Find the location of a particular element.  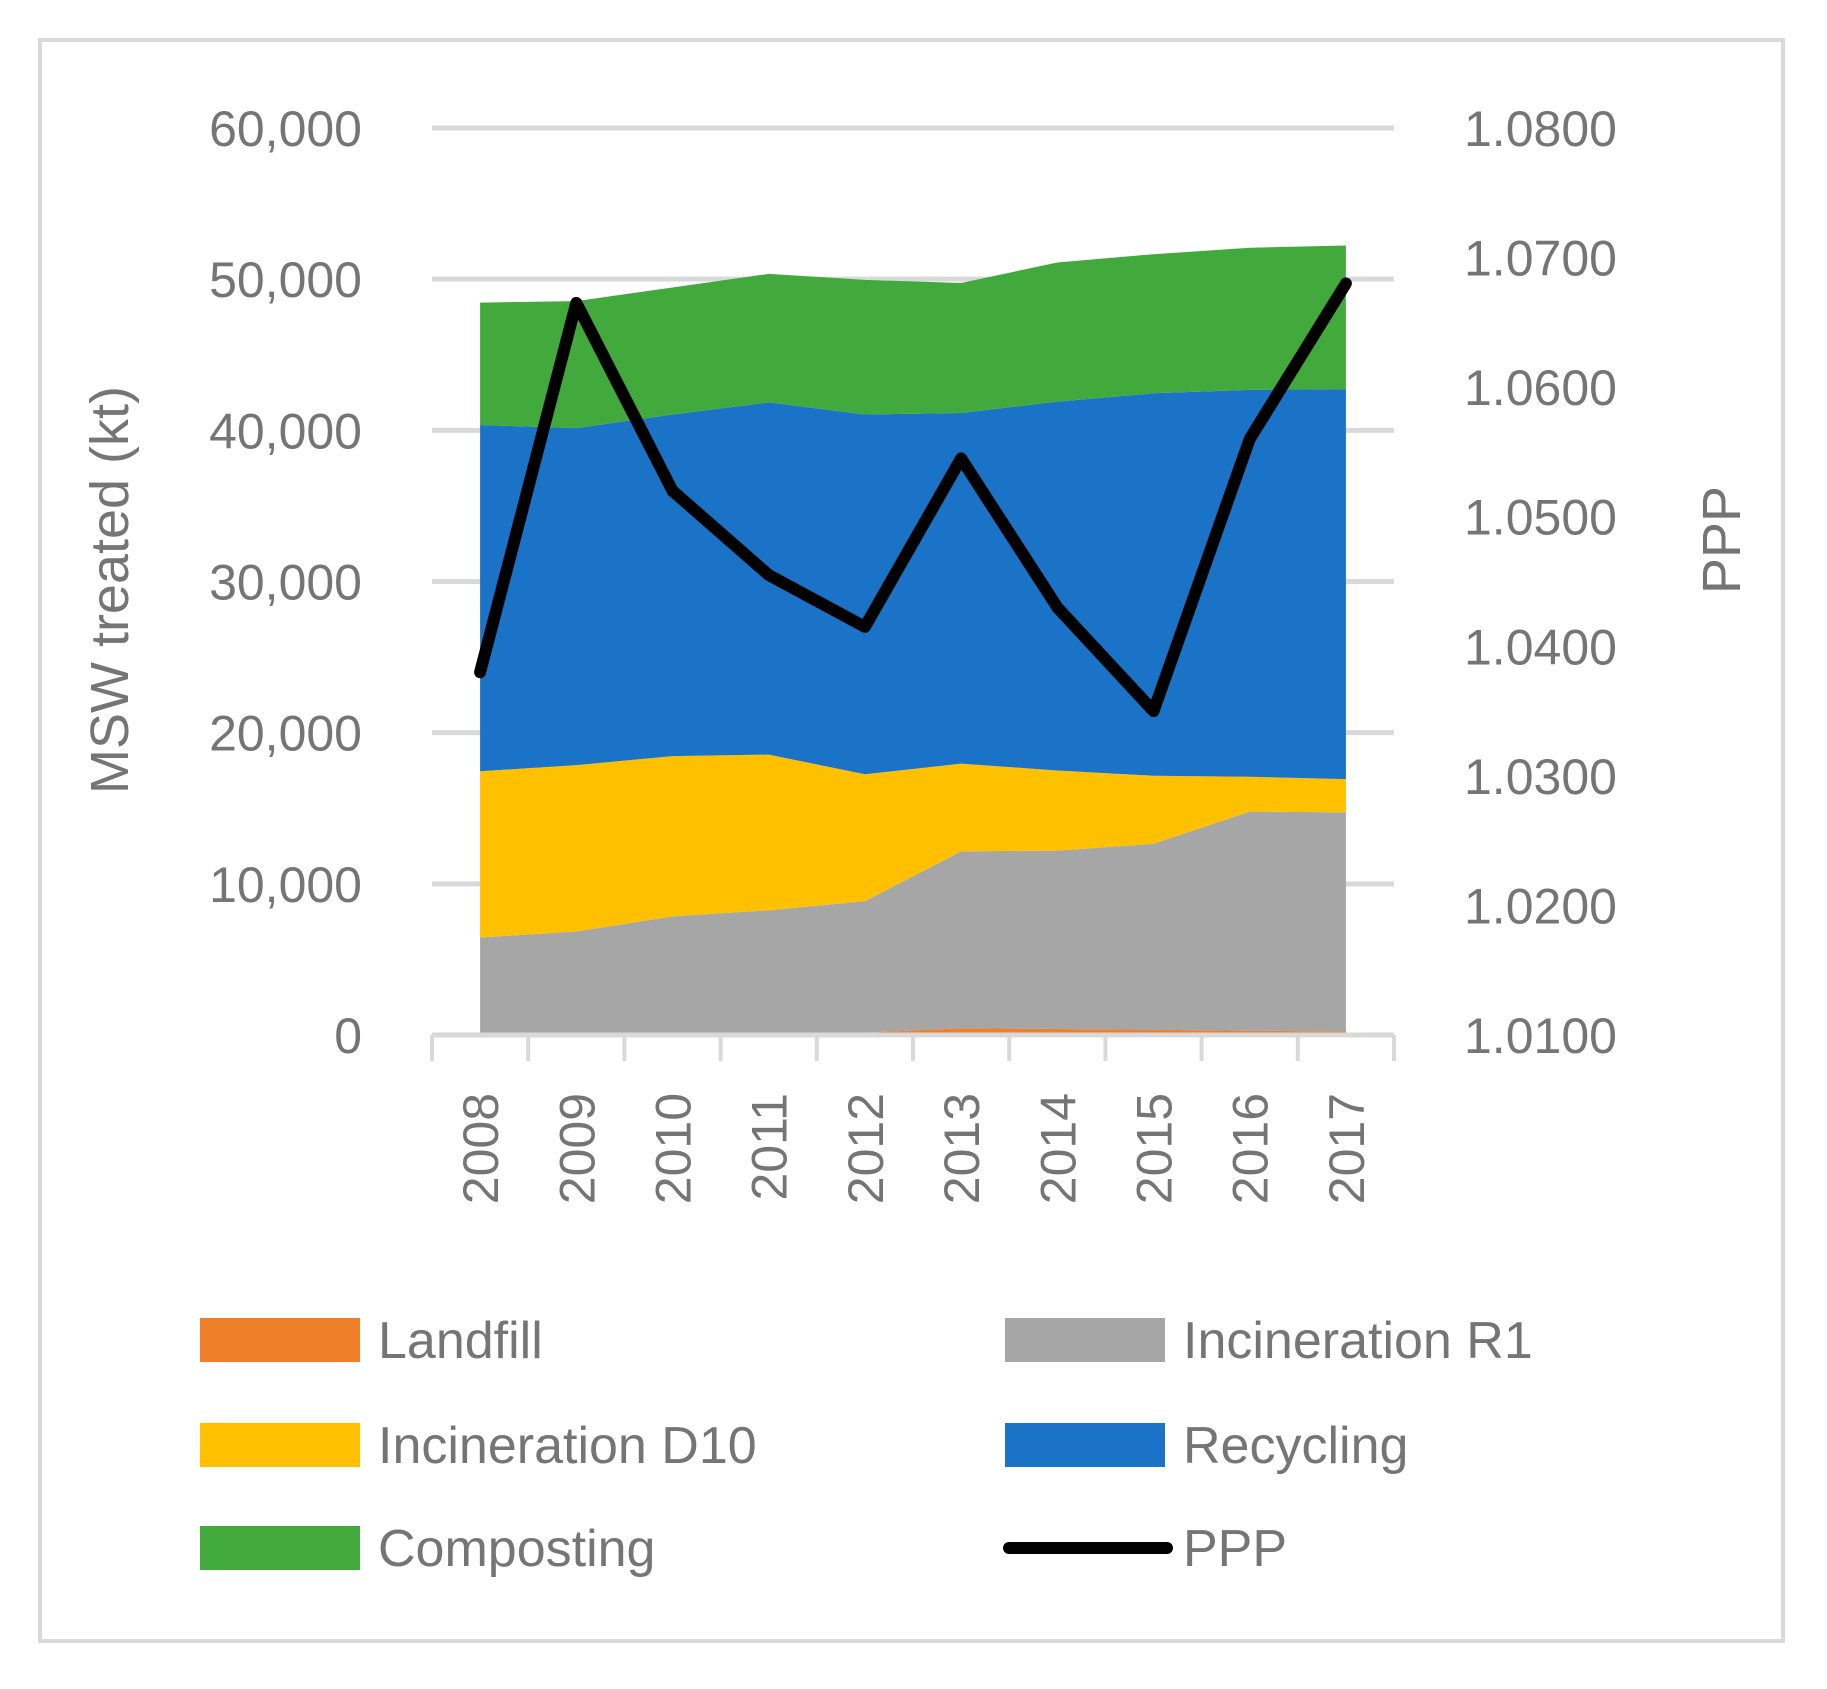

x-tick-label: 2011 is located at coordinates (770, 1147).